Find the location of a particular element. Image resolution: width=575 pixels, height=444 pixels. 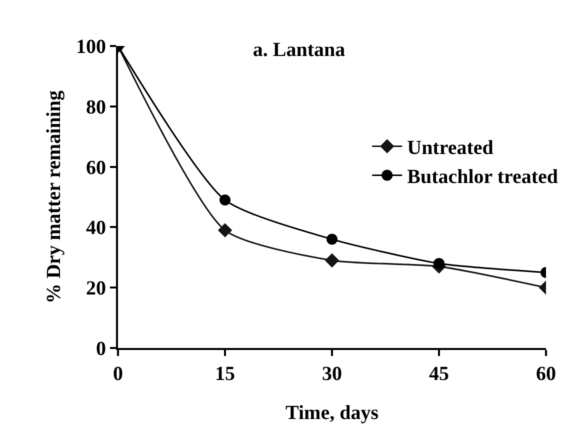

x-tick-label: 60 is located at coordinates (546, 374).